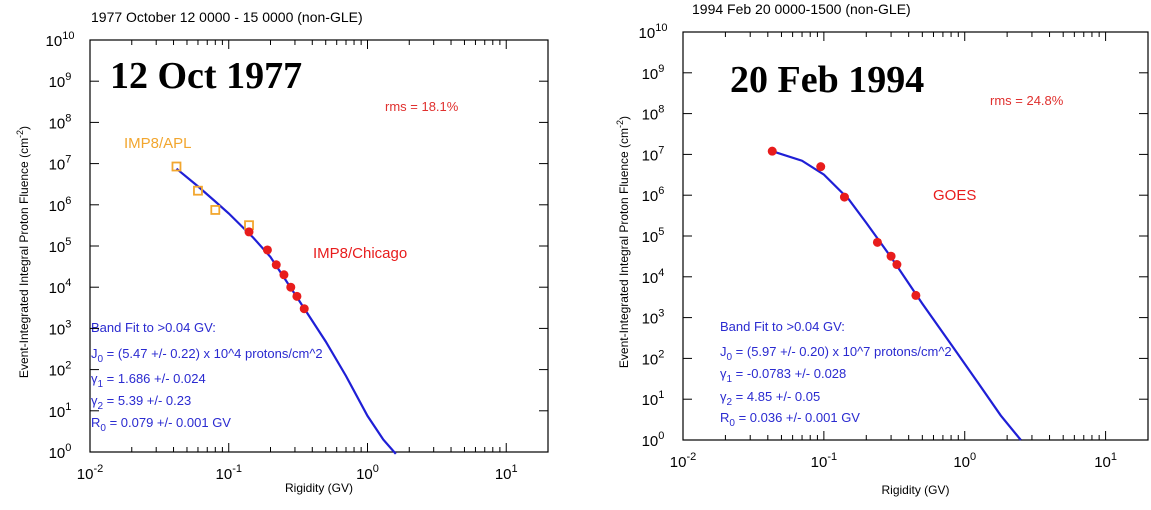 Image resolution: width=1151 pixels, height=510 pixels. Describe the element at coordinates (158, 143) in the screenshot. I see `series-label: IMP8/APL` at that location.